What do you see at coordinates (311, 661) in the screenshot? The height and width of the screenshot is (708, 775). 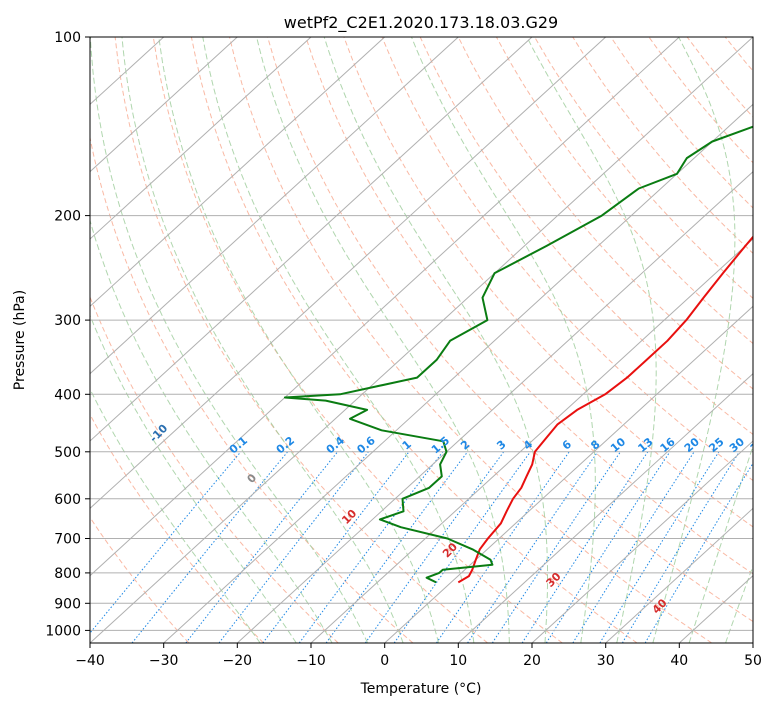 I see `x-tick-label: −10` at bounding box center [311, 661].